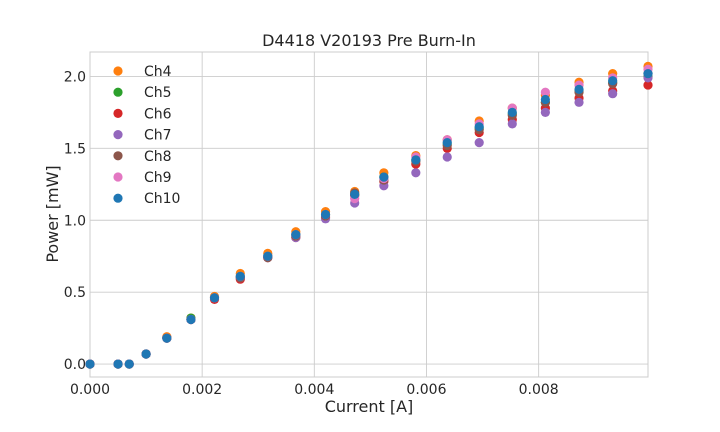 This screenshot has height=432, width=720. I want to click on x-tick-label: 0.002, so click(202, 390).